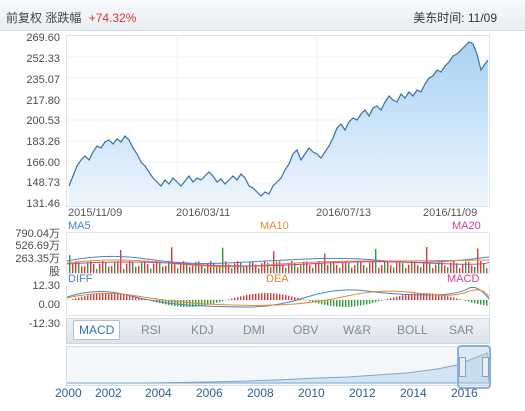 This screenshot has width=525, height=411. What do you see at coordinates (44, 18) in the screenshot?
I see `adjustment-label: 前复权 涨跌幅` at bounding box center [44, 18].